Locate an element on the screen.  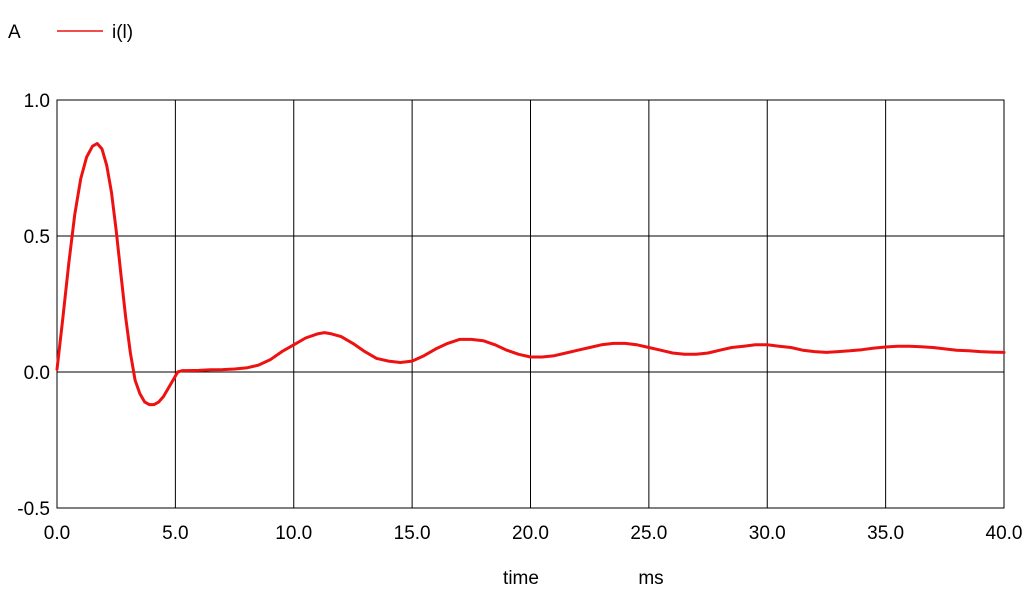
x-tick-label: 15.0 is located at coordinates (412, 533).